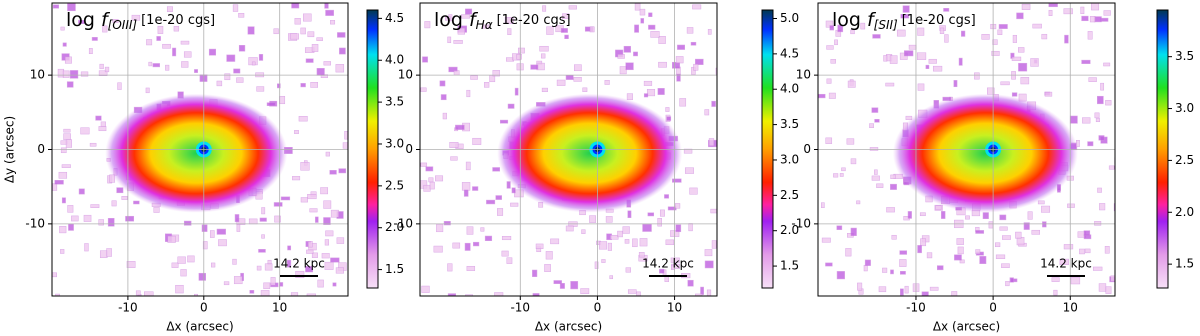  What do you see at coordinates (846, 20) in the screenshot?
I see `title-prefix: log` at bounding box center [846, 20].